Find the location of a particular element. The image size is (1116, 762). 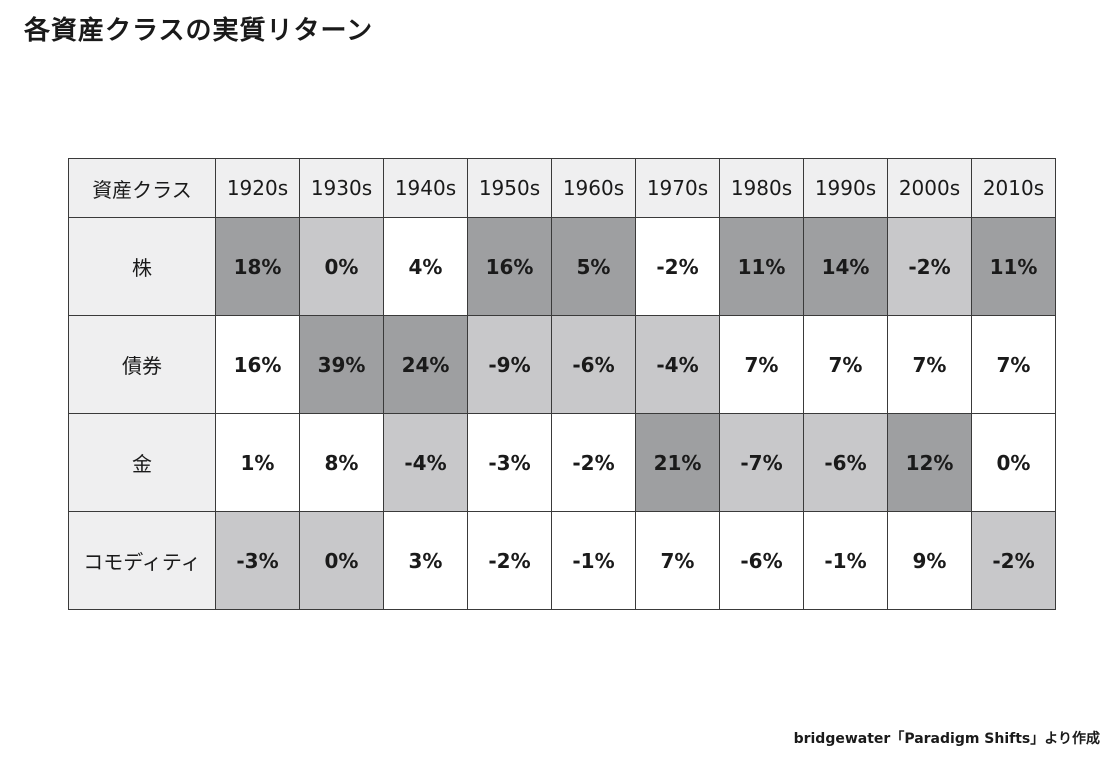

heatmap-cell: 39% is located at coordinates (341, 364).